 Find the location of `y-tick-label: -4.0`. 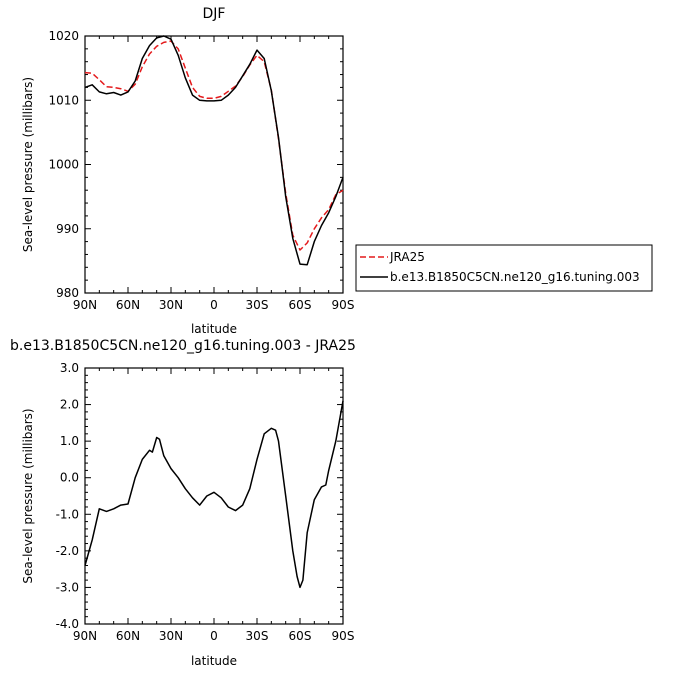

y-tick-label: -4.0 is located at coordinates (67, 624).